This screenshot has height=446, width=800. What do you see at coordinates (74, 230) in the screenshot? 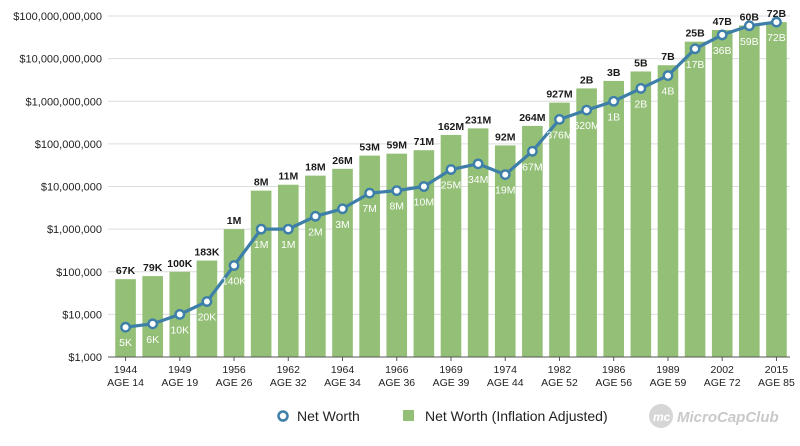
I see `y-tick-label: $1,000,000` at bounding box center [74, 230].